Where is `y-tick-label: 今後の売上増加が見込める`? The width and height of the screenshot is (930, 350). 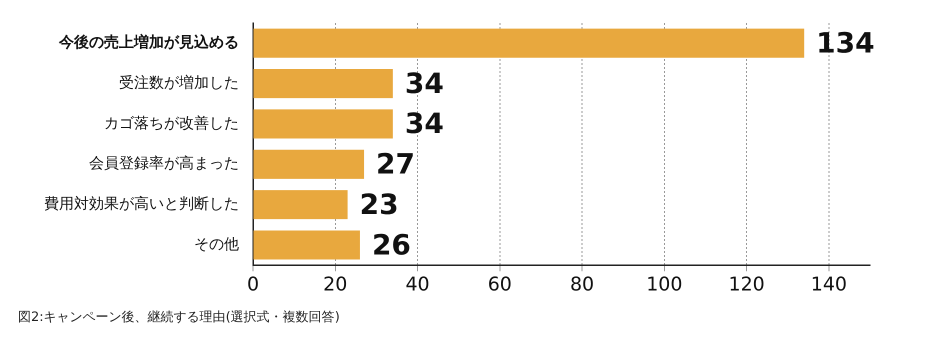
y-tick-label: 今後の売上増加が見込める is located at coordinates (148, 42).